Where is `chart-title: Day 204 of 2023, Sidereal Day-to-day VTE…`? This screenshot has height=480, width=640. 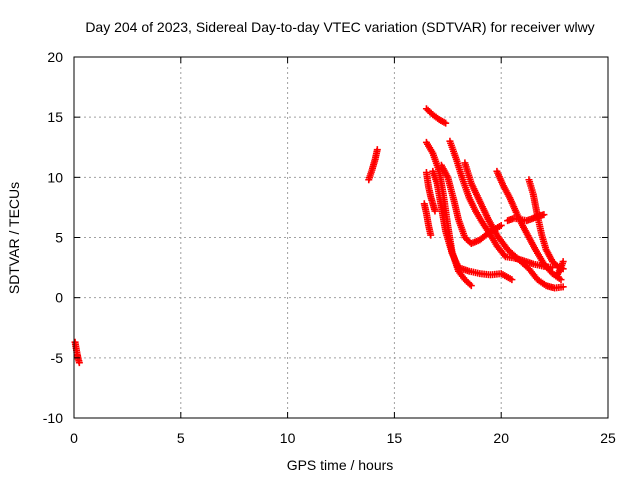 chart-title: Day 204 of 2023, Sidereal Day-to-day VTE… is located at coordinates (339, 27).